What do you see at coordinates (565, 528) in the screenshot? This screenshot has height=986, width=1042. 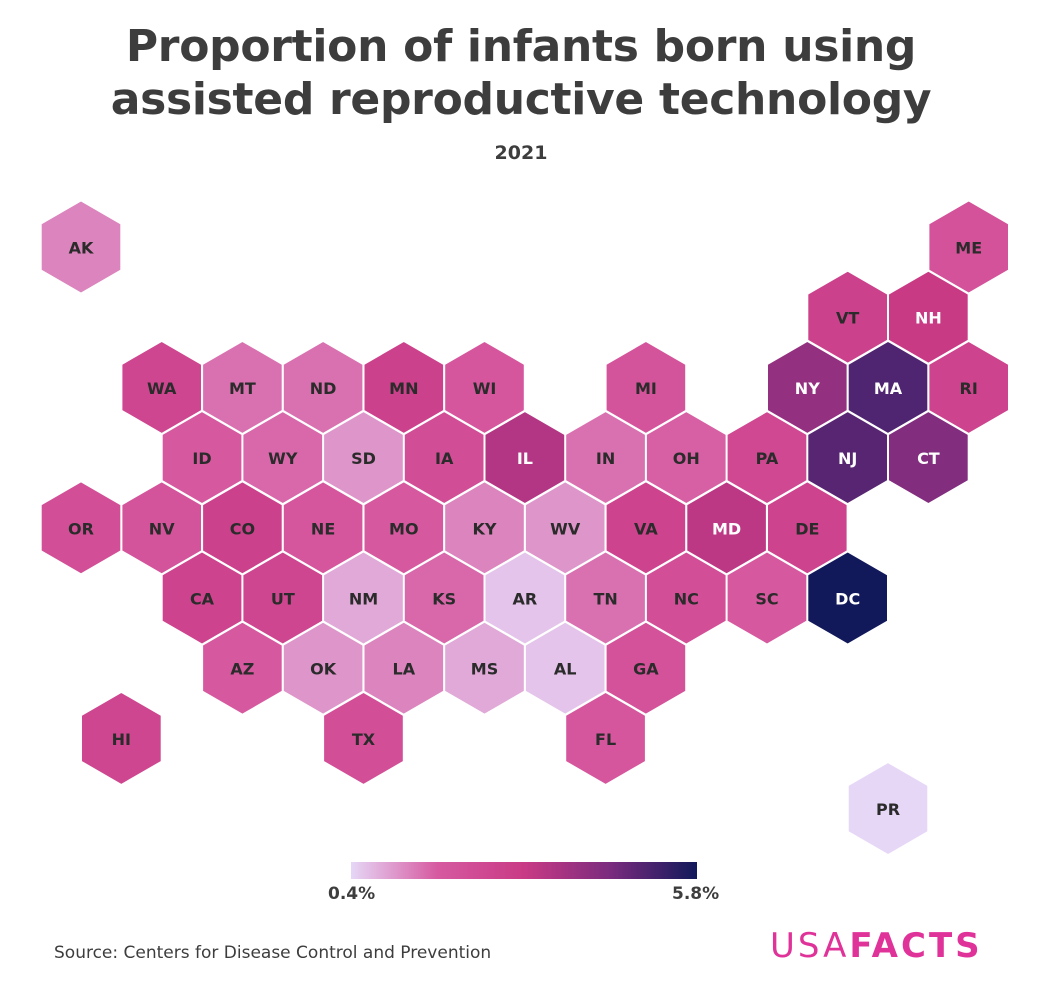 I see `state-hex-wv` at bounding box center [565, 528].